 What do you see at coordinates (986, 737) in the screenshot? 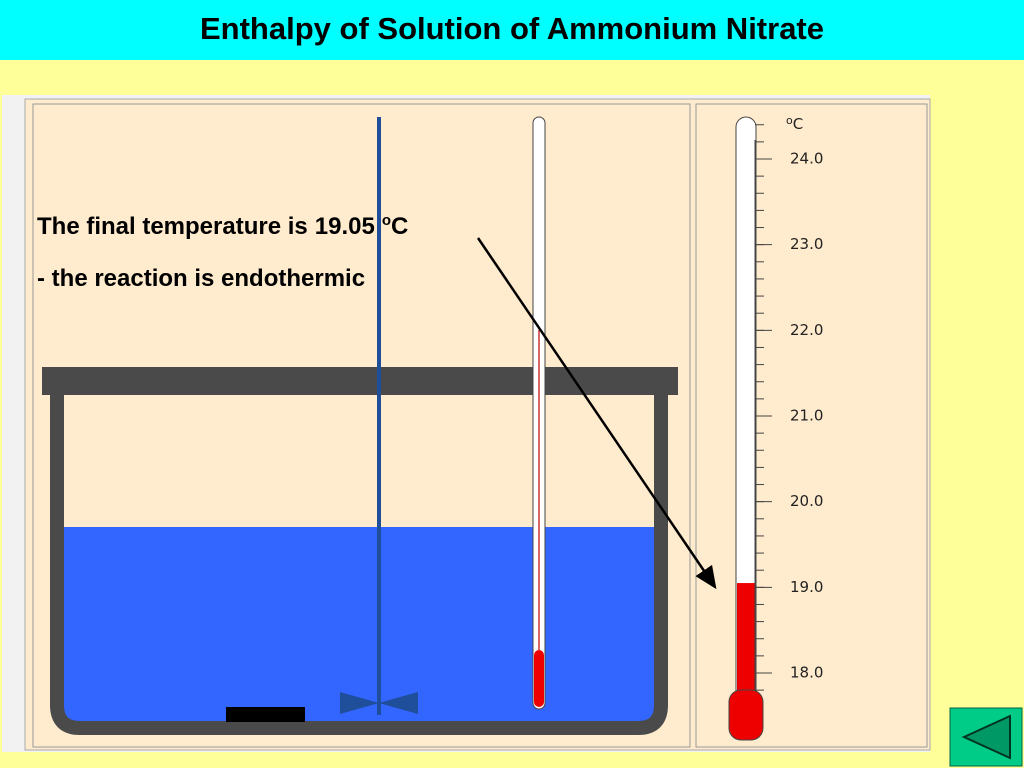
I see `nav-back-icon` at bounding box center [986, 737].